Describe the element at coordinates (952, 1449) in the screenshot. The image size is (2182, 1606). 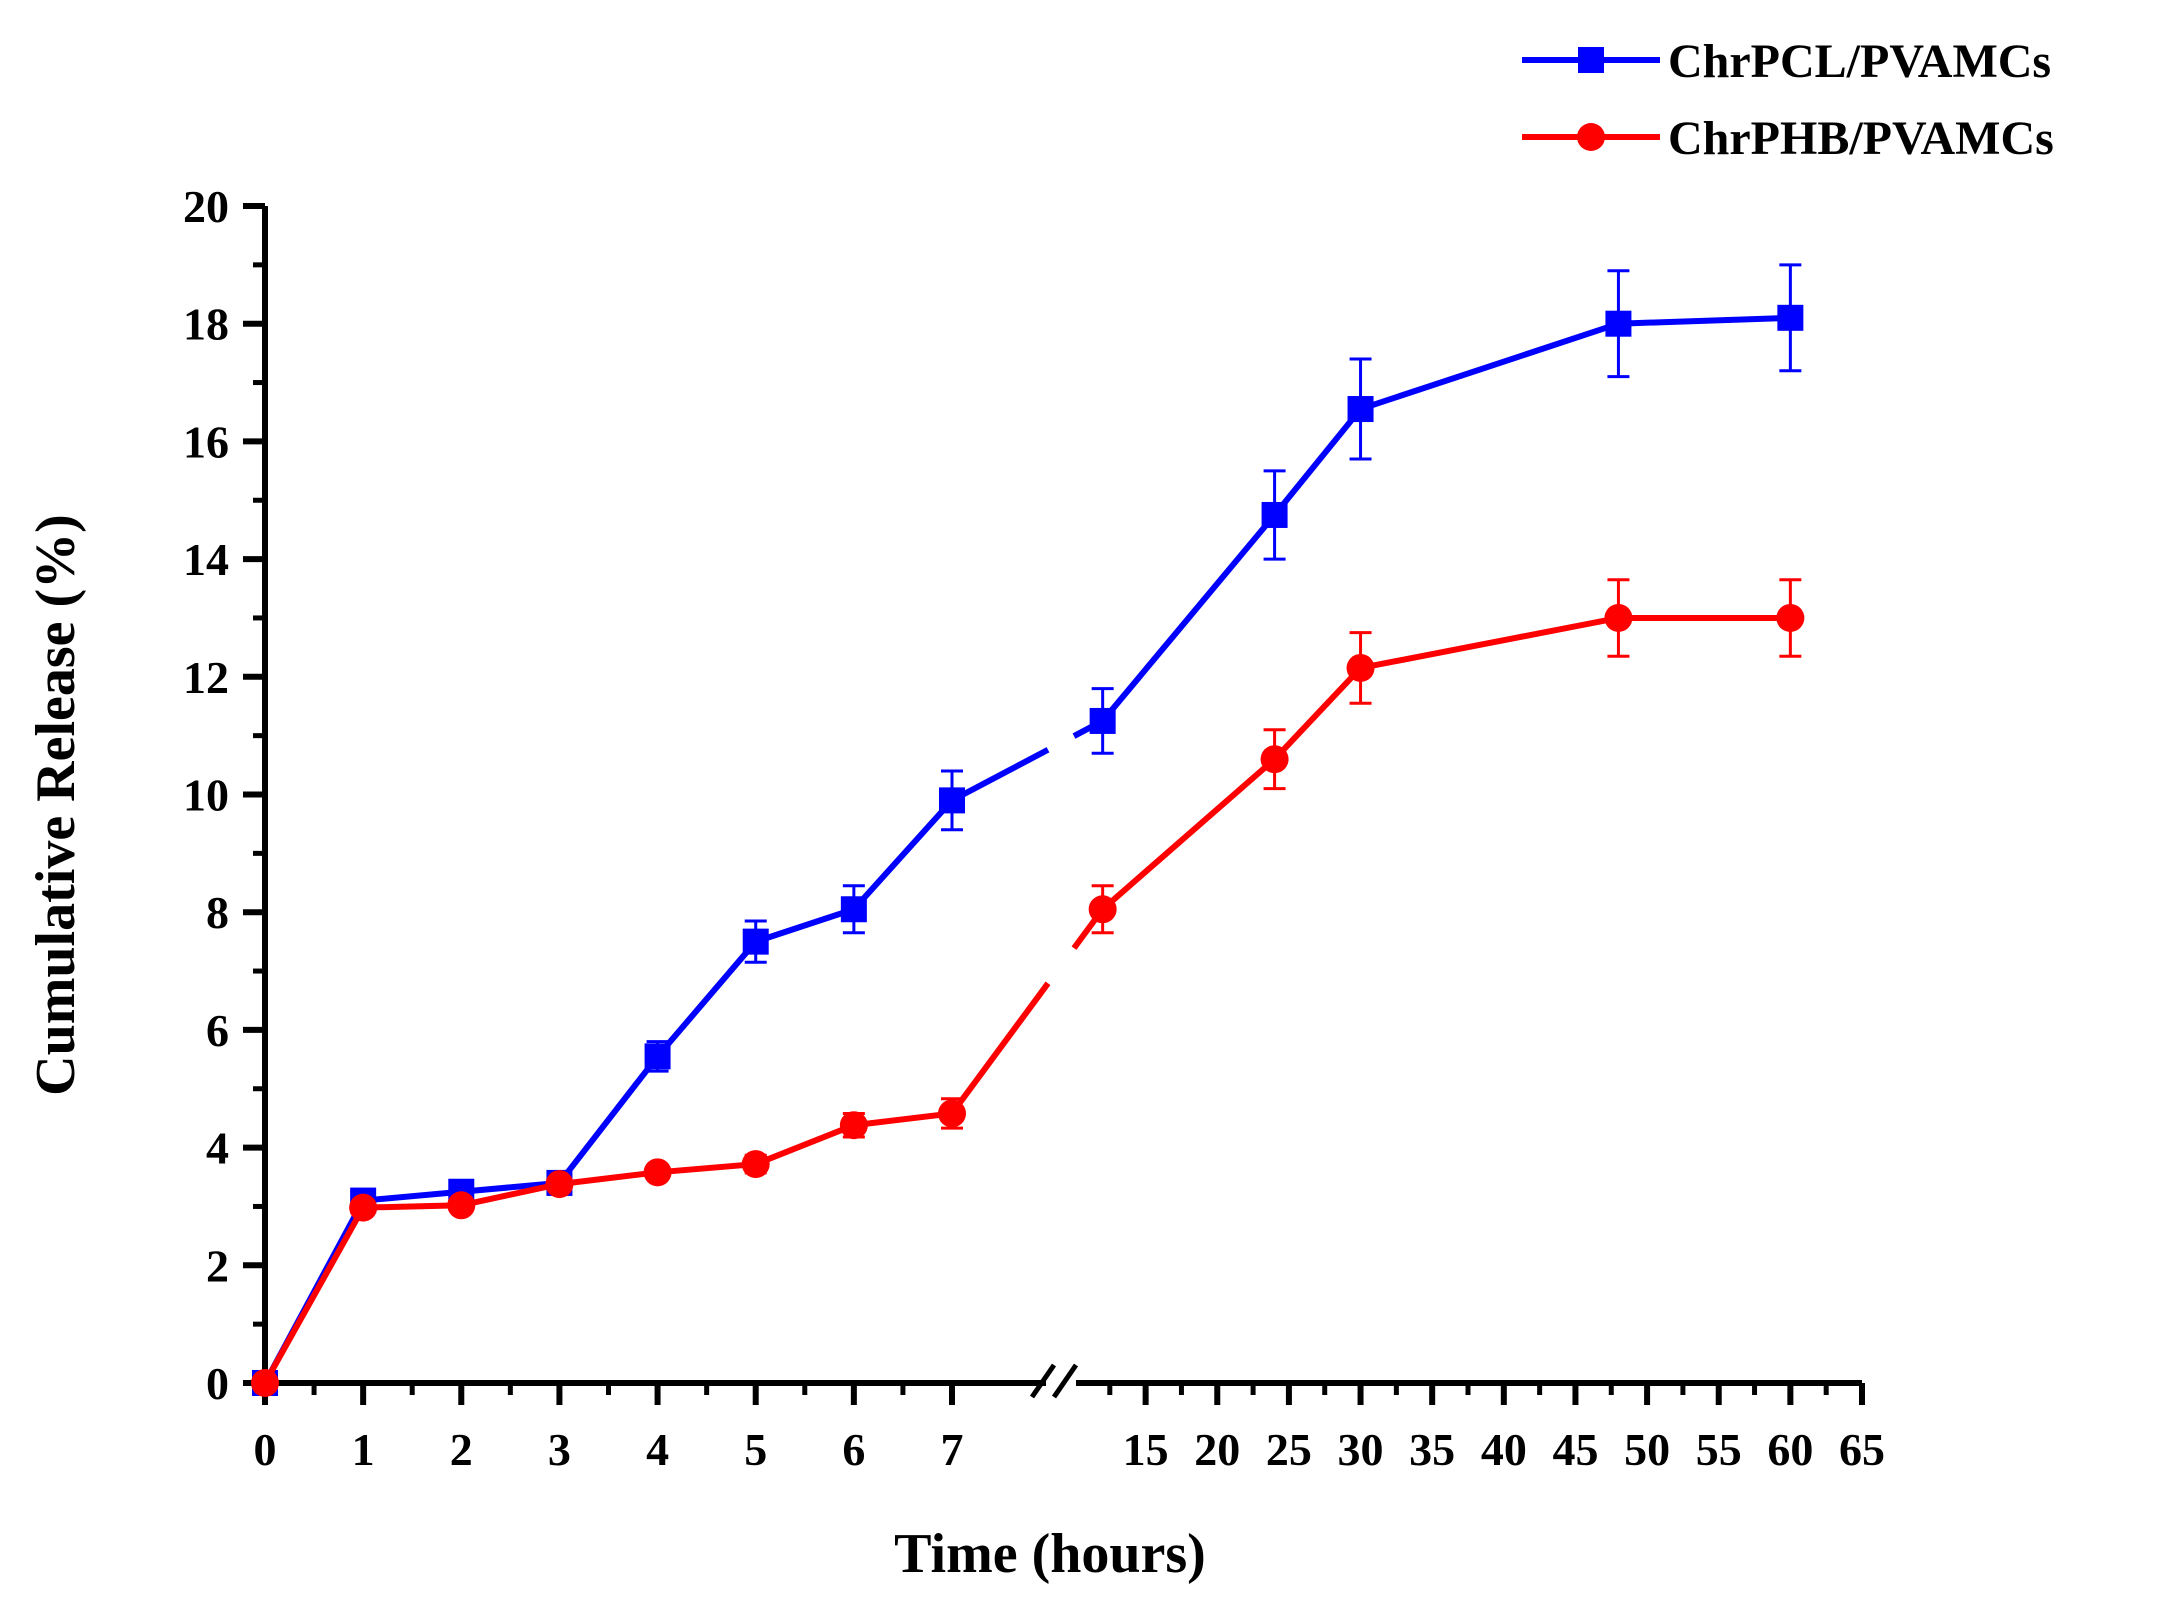
I see `x-tick-label: 7` at that location.